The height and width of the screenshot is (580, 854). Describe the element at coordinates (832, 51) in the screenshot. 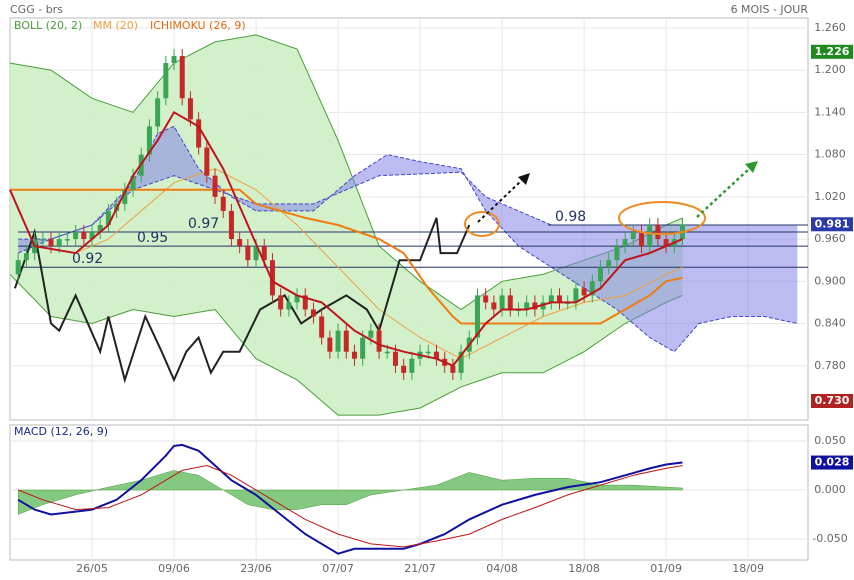

I see `price-label: 1.226` at that location.